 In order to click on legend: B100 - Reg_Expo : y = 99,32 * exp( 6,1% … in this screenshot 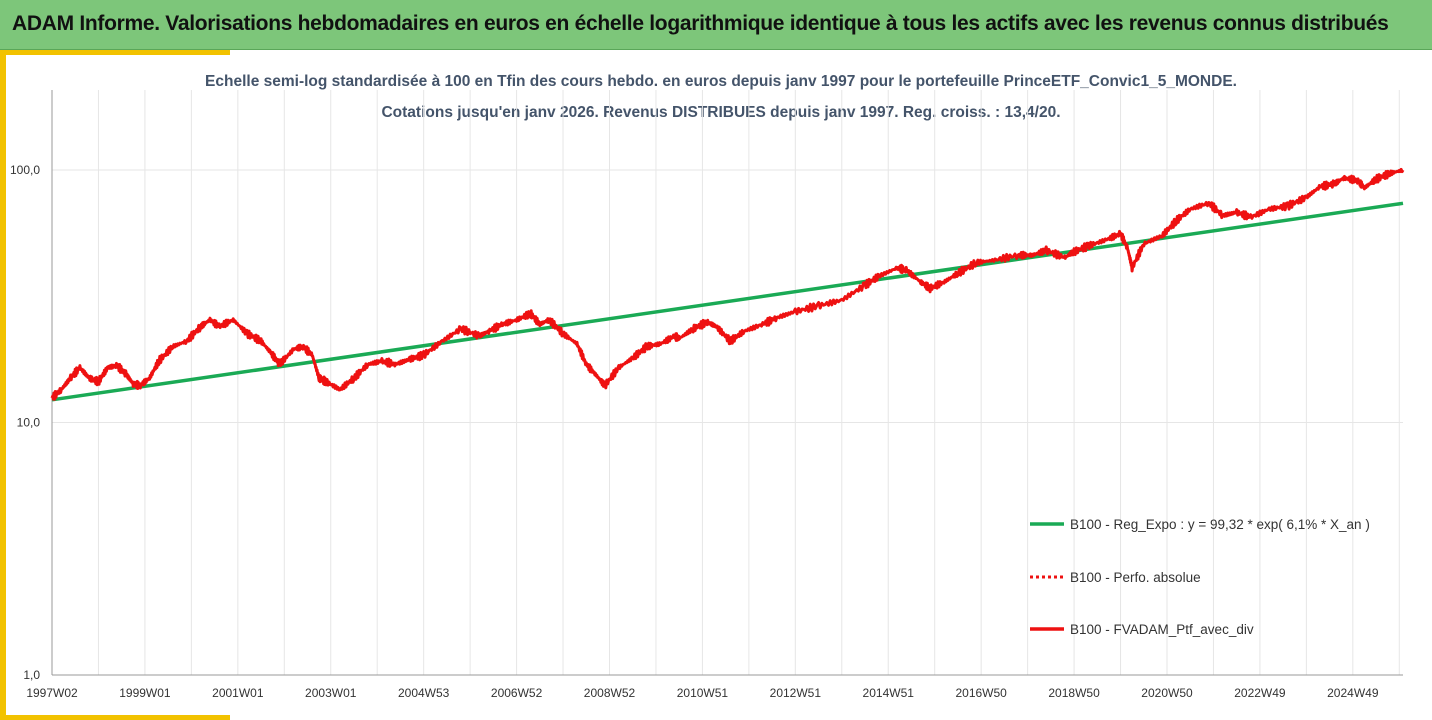, I will do `click(1200, 577)`.